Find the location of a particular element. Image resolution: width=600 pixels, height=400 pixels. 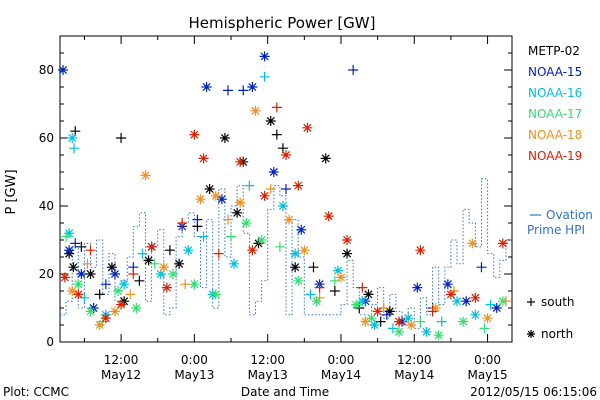

y-axis-label: P [GW] is located at coordinates (11, 191).